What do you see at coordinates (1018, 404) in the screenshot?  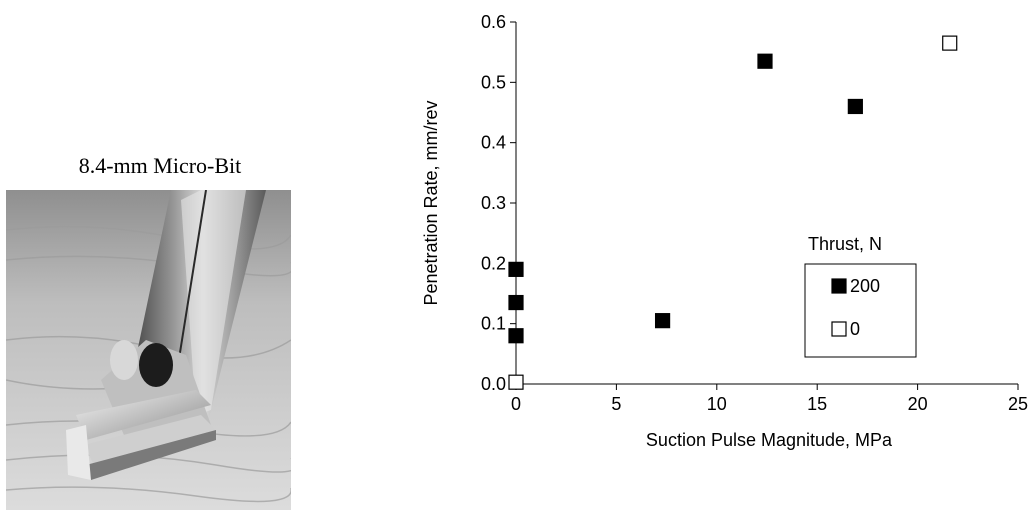 I see `x-tick-label: 25` at bounding box center [1018, 404].